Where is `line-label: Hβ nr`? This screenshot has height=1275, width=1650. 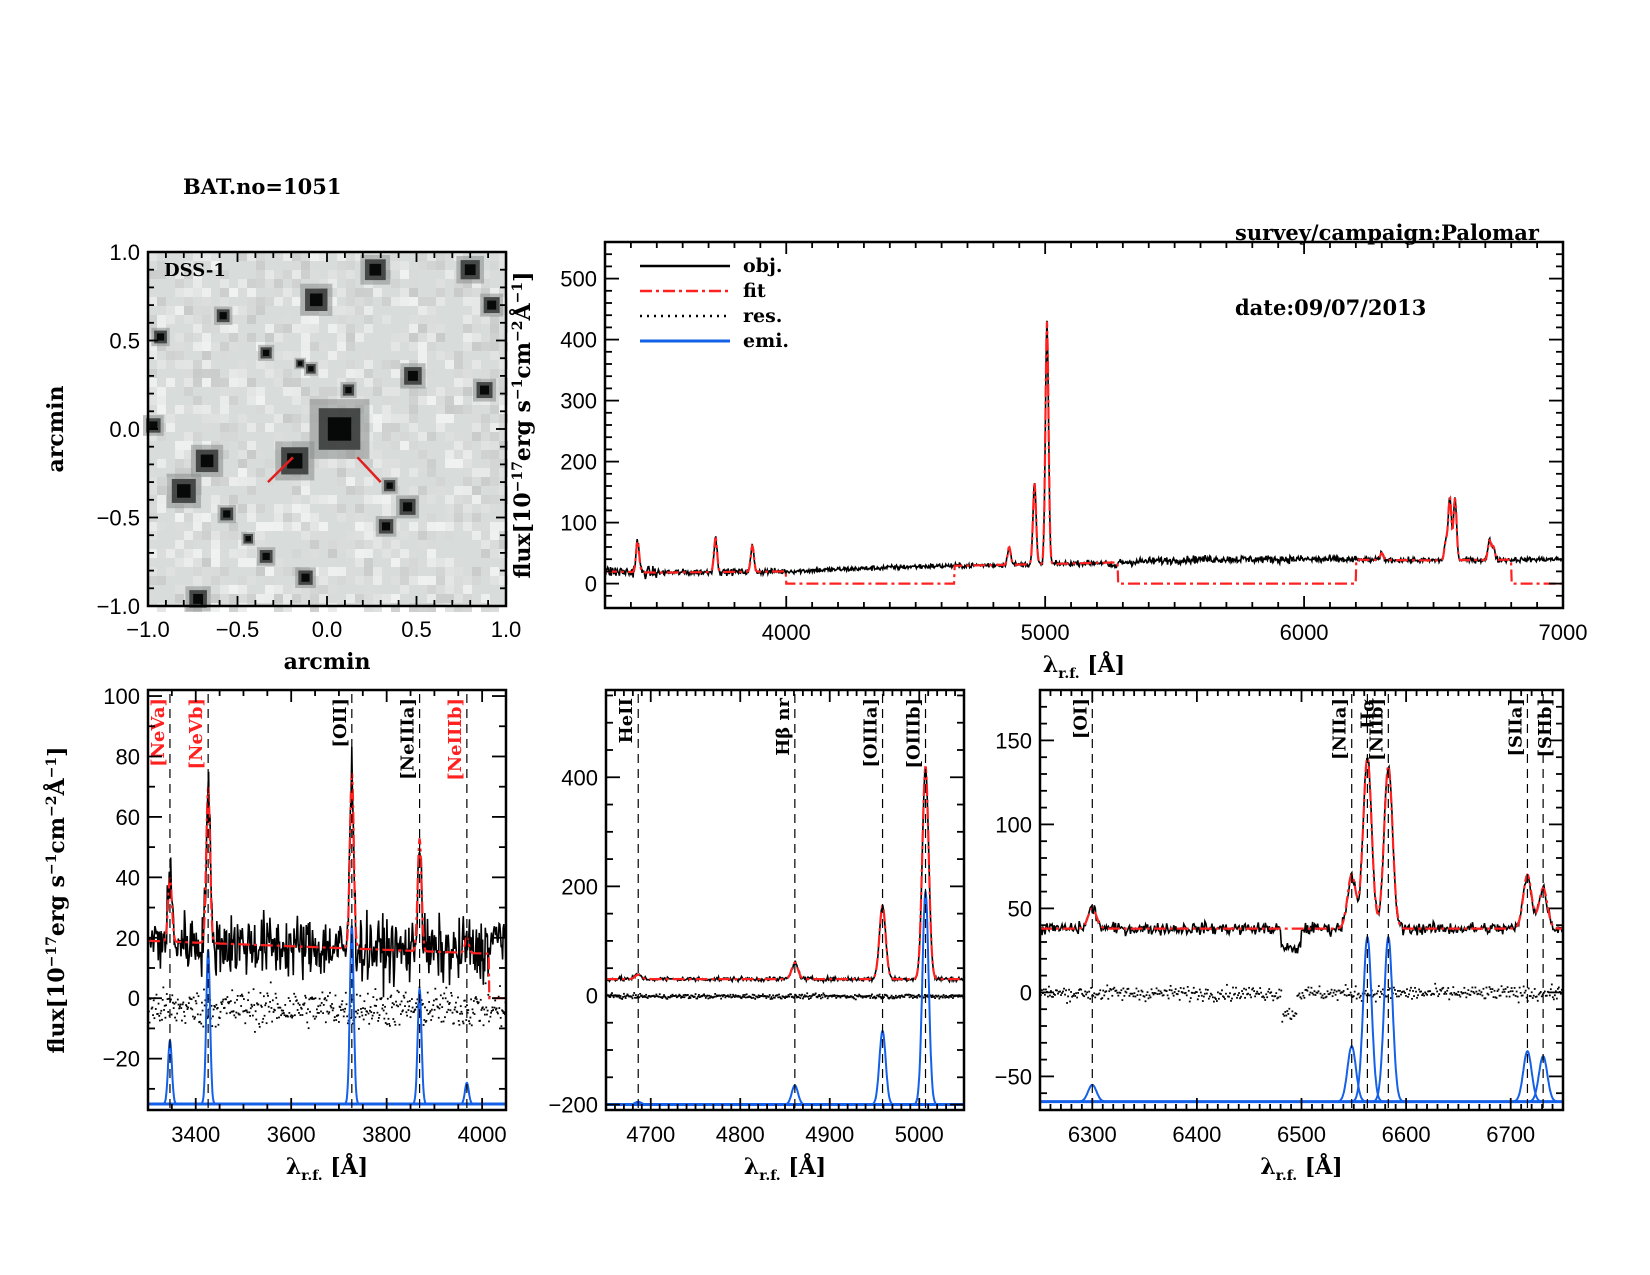 line-label: Hβ nr is located at coordinates (783, 726).